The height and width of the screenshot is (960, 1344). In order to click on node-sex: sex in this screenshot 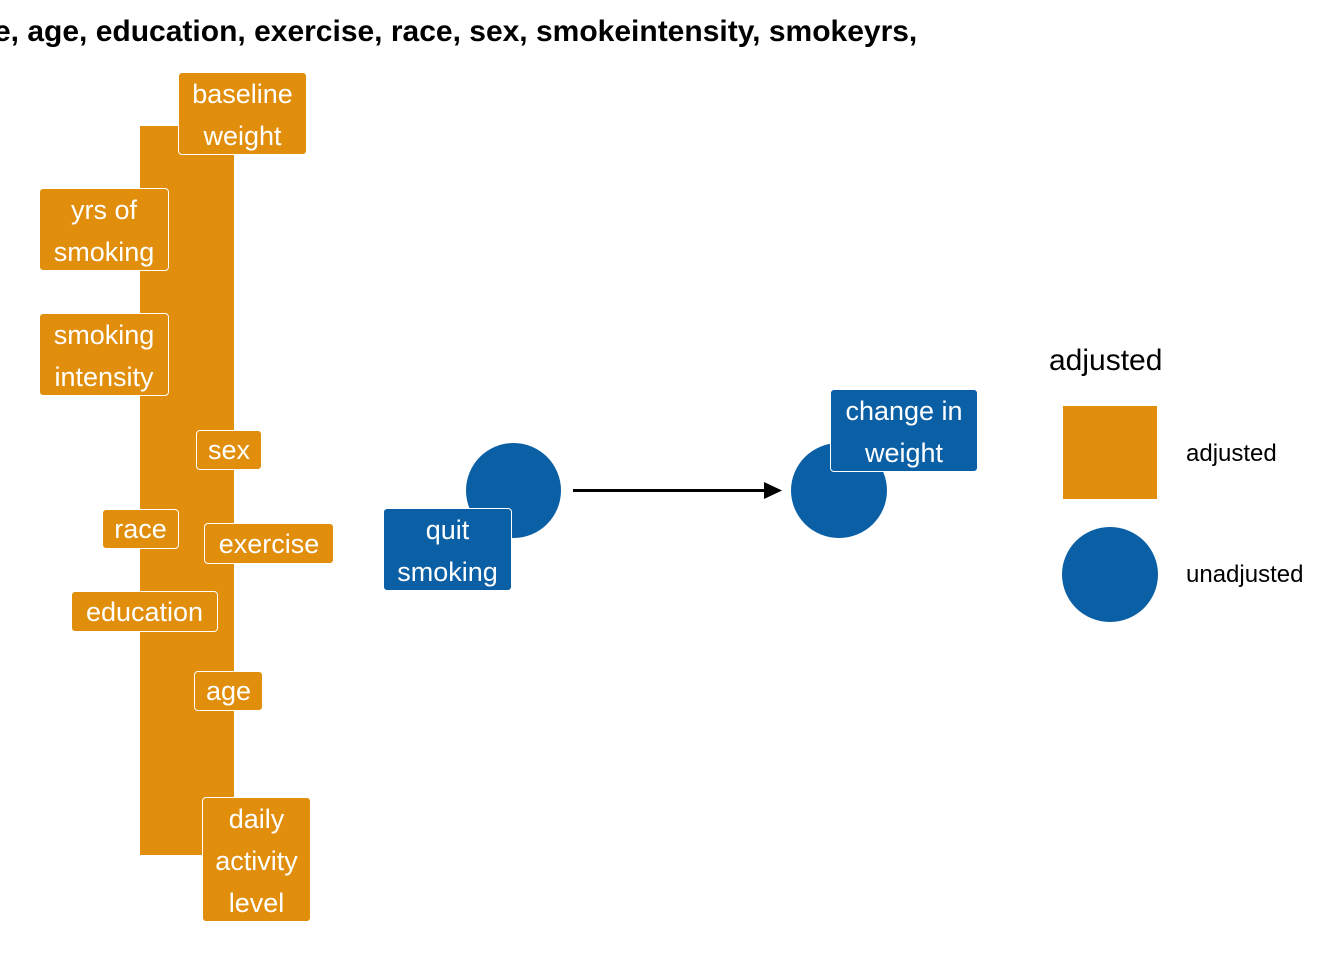, I will do `click(229, 450)`.